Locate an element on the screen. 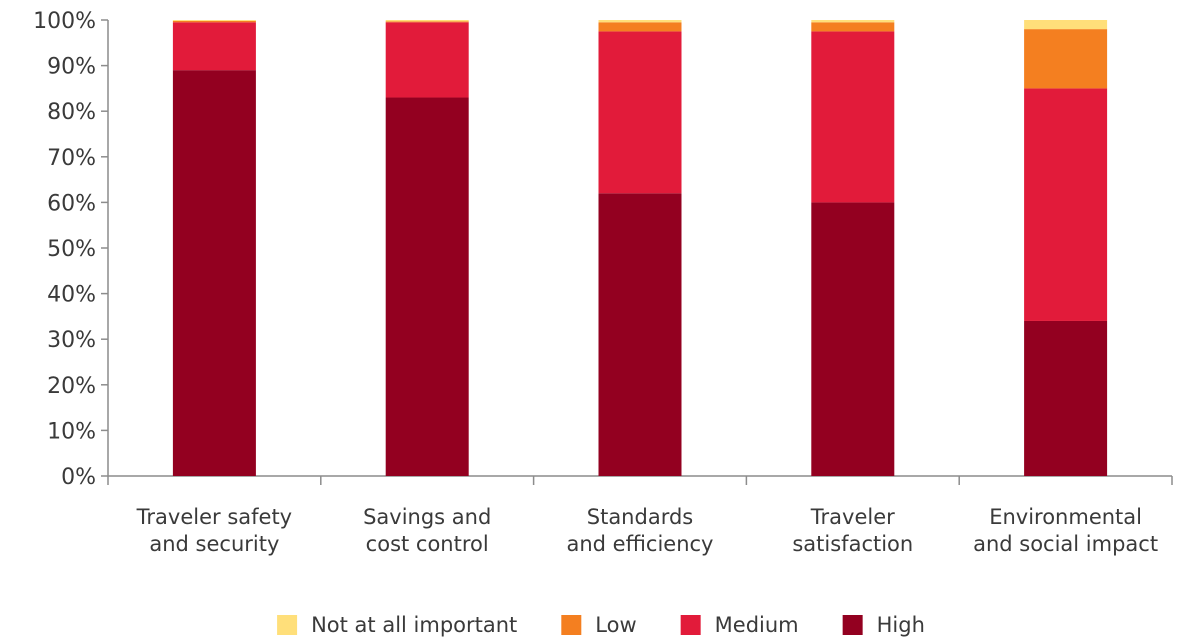 This screenshot has width=1182, height=644. x-category-label: cost control is located at coordinates (427, 544).